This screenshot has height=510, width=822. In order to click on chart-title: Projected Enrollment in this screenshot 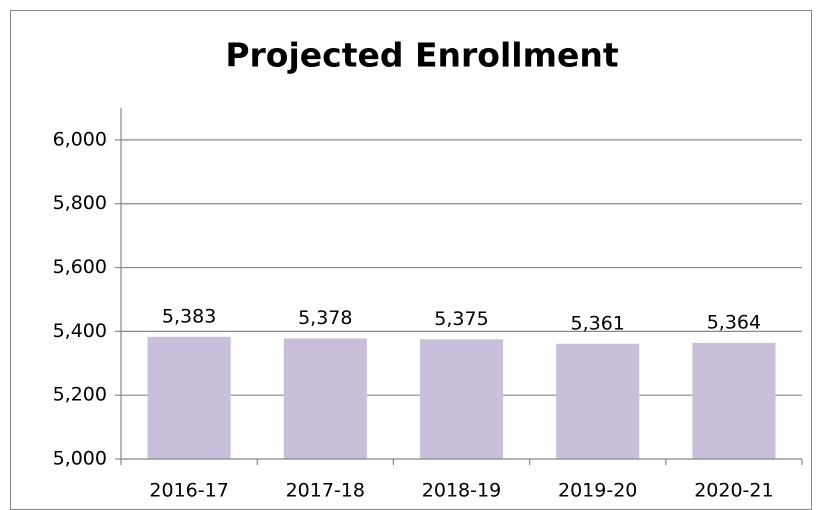, I will do `click(422, 55)`.